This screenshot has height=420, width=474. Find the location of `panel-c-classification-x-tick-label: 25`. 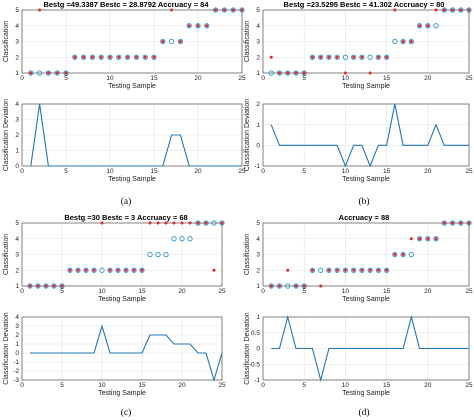

panel-c-classification-x-tick-label: 25 is located at coordinates (222, 291).